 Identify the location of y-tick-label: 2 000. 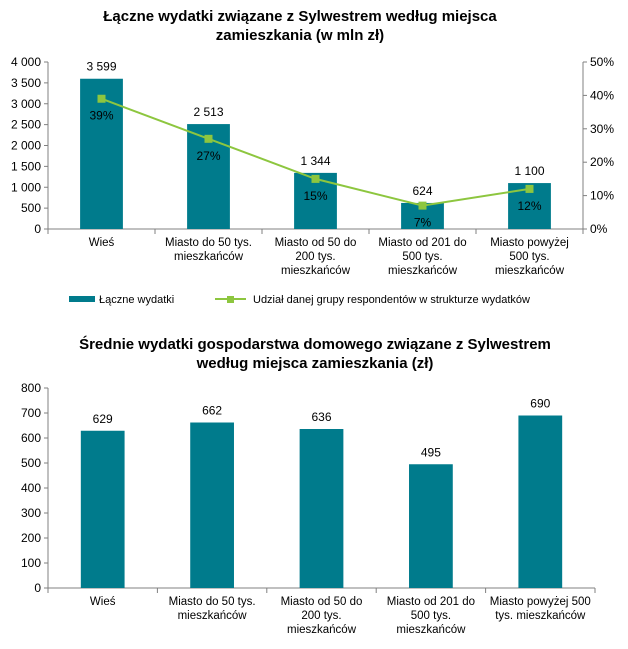
(26, 146).